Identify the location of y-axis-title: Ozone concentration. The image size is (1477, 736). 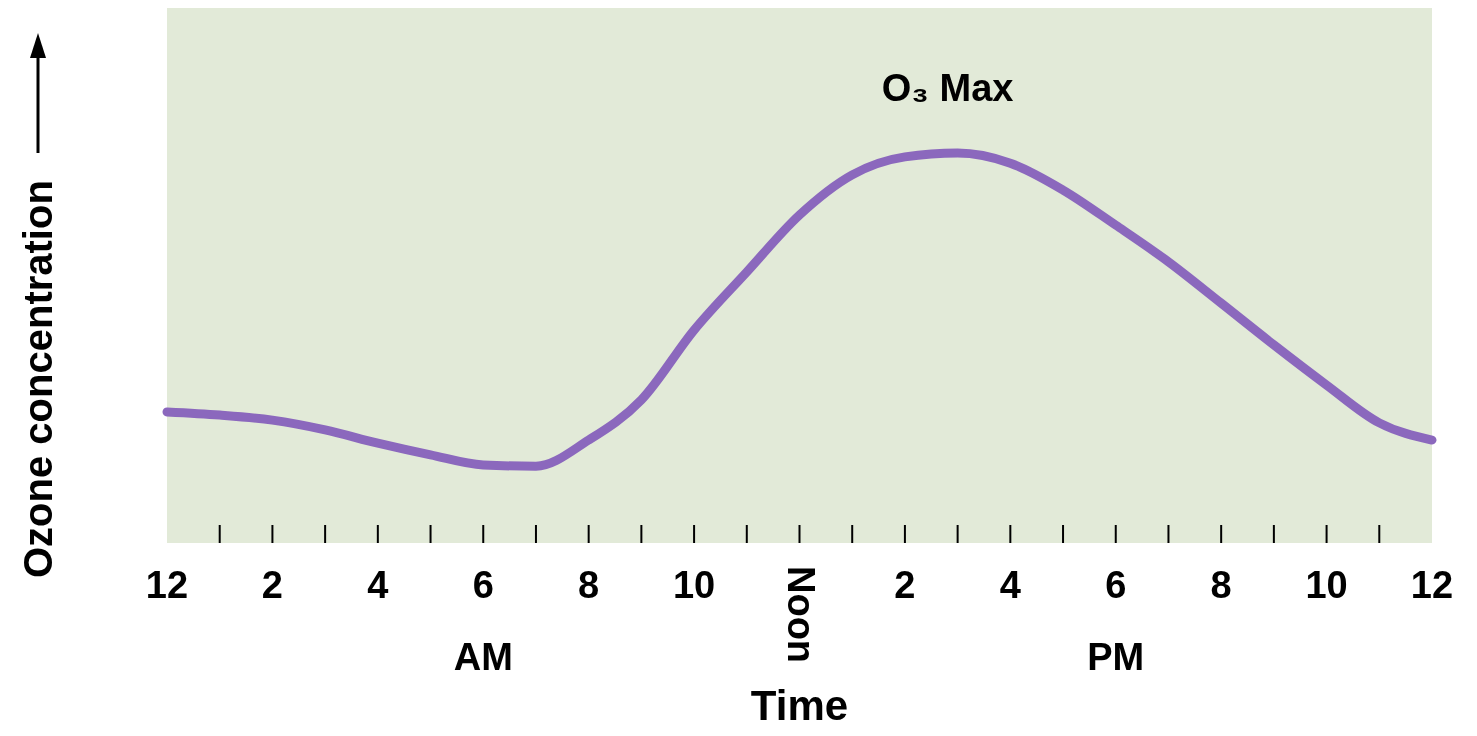
(38, 379).